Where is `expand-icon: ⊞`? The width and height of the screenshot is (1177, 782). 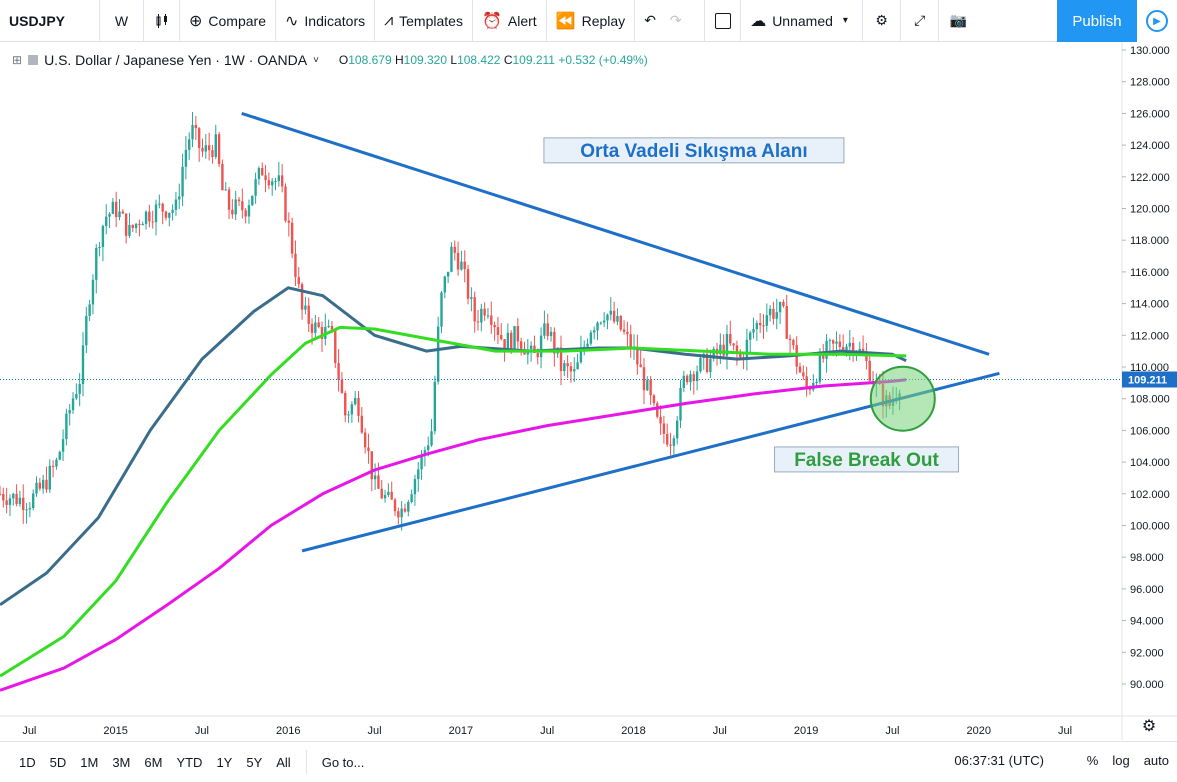 expand-icon: ⊞ is located at coordinates (17, 60).